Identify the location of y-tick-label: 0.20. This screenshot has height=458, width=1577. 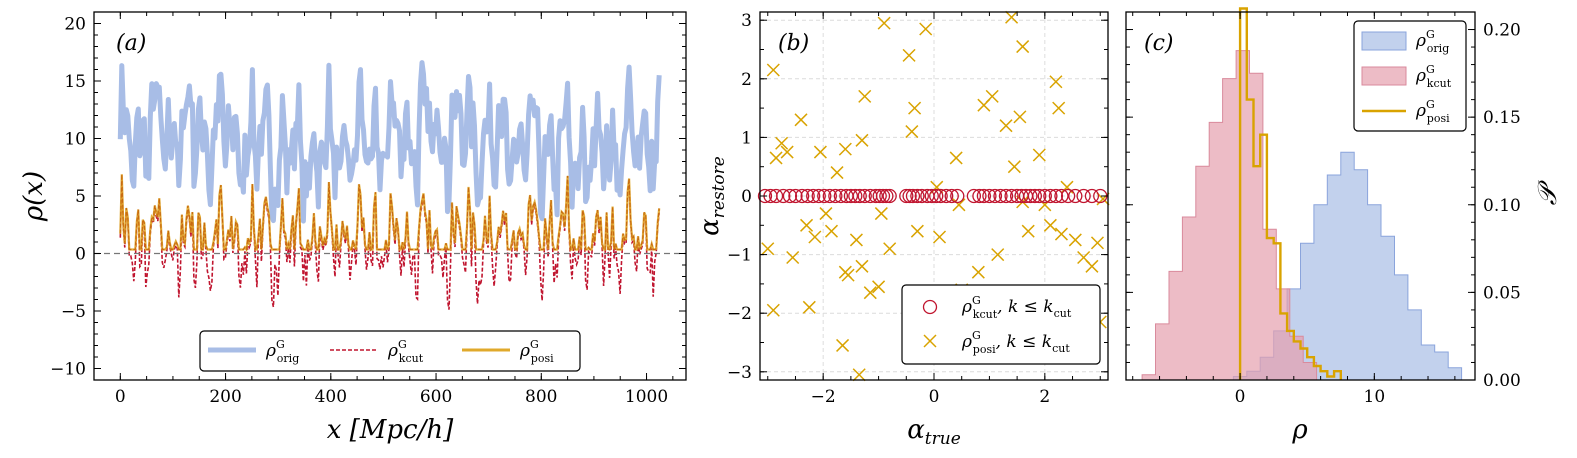
(1502, 31).